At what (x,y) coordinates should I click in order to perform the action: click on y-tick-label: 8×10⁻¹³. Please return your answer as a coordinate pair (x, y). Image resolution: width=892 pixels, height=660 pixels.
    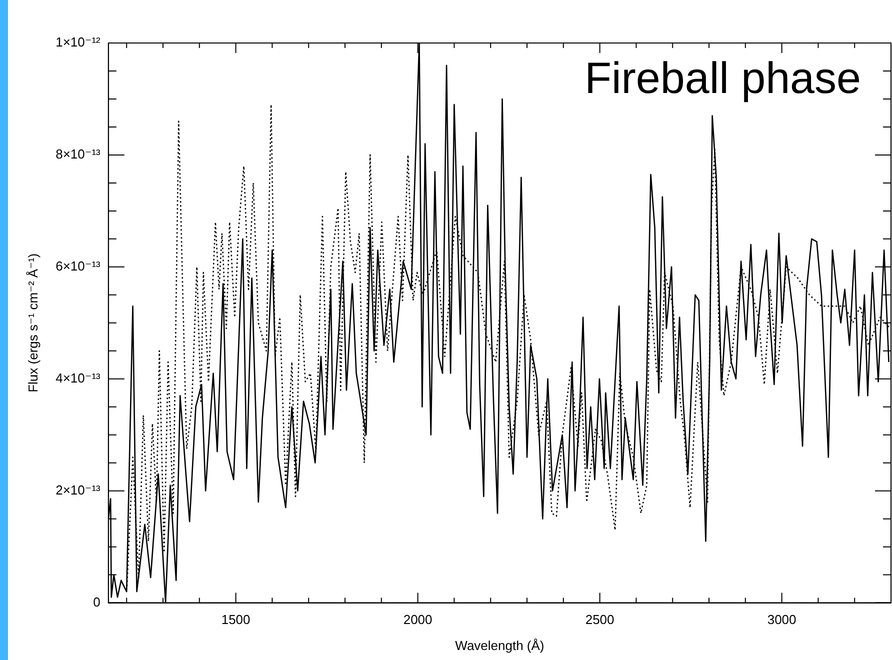
    Looking at the image, I should click on (79, 154).